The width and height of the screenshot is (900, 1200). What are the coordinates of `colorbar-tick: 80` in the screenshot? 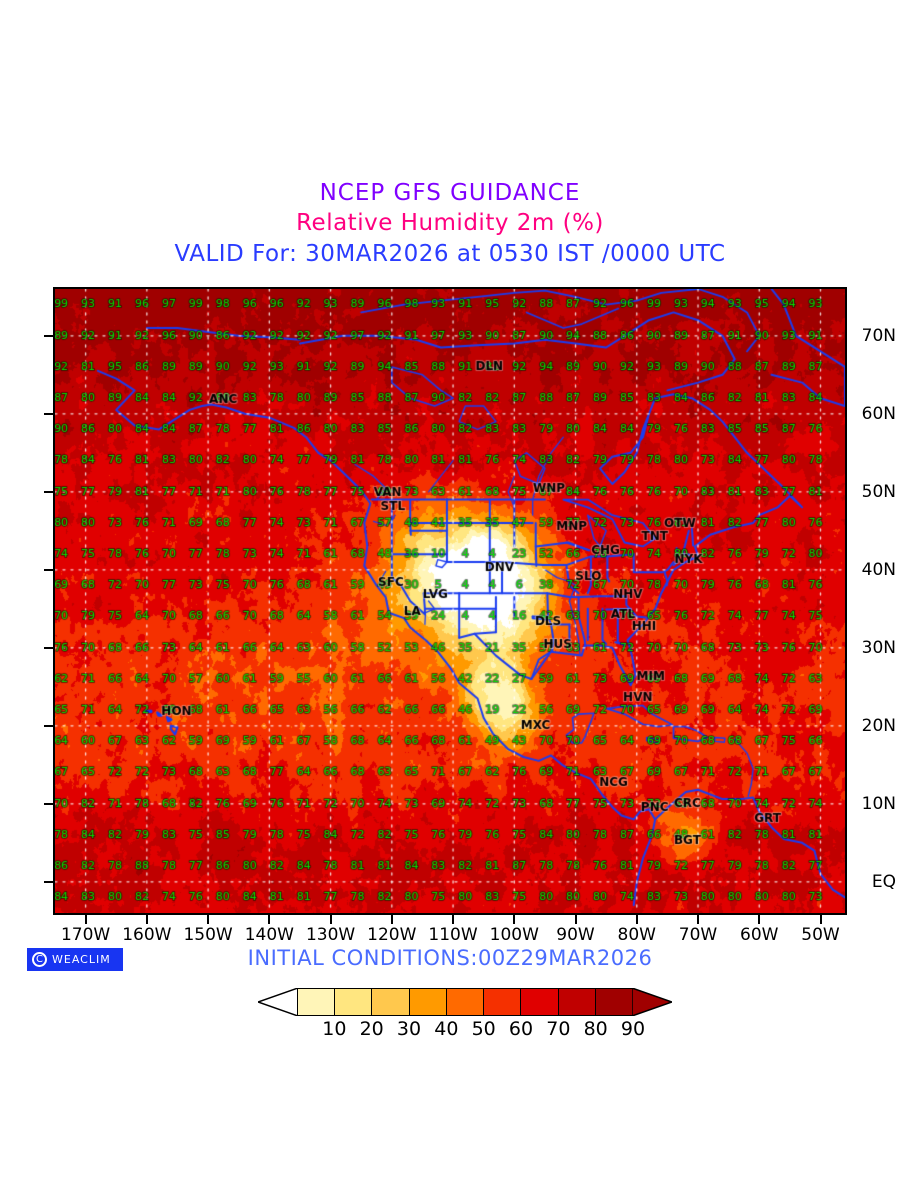 It's located at (595, 1029).